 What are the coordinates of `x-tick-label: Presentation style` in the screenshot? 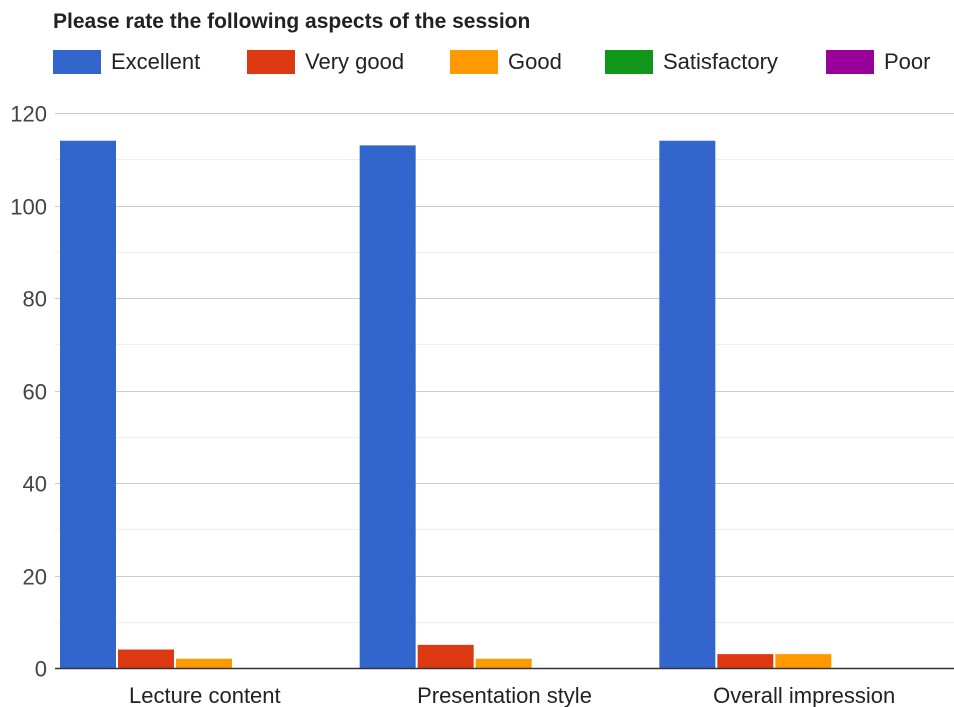 It's located at (504, 695).